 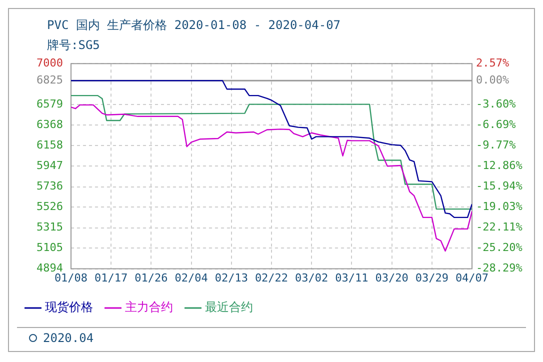 What do you see at coordinates (49, 80) in the screenshot?
I see `y-tick-label: 6825` at bounding box center [49, 80].